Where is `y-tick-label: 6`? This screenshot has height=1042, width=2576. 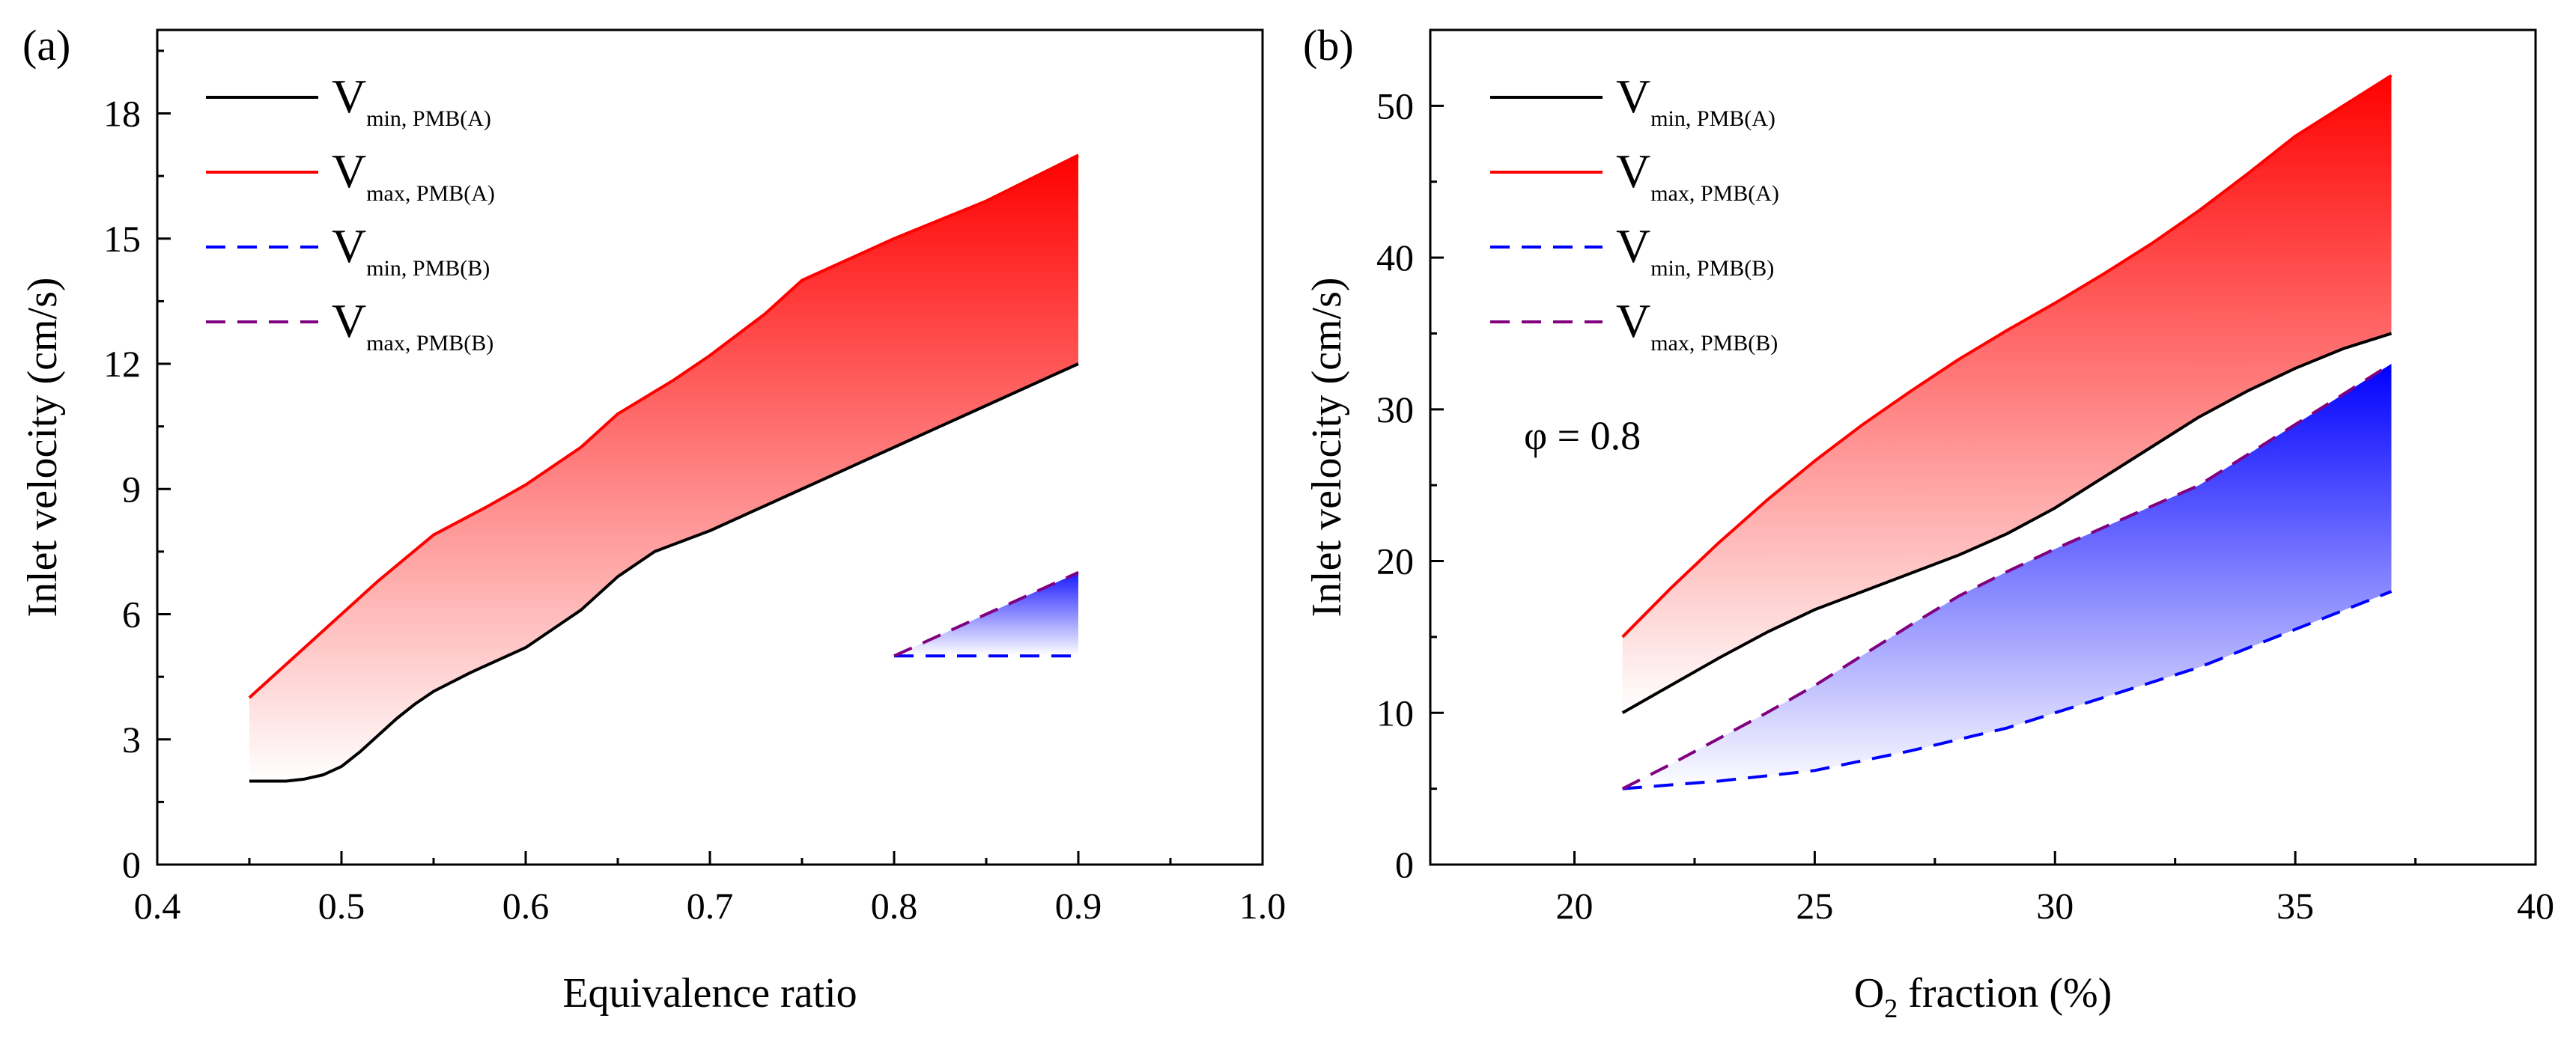 y-tick-label: 6 is located at coordinates (131, 615).